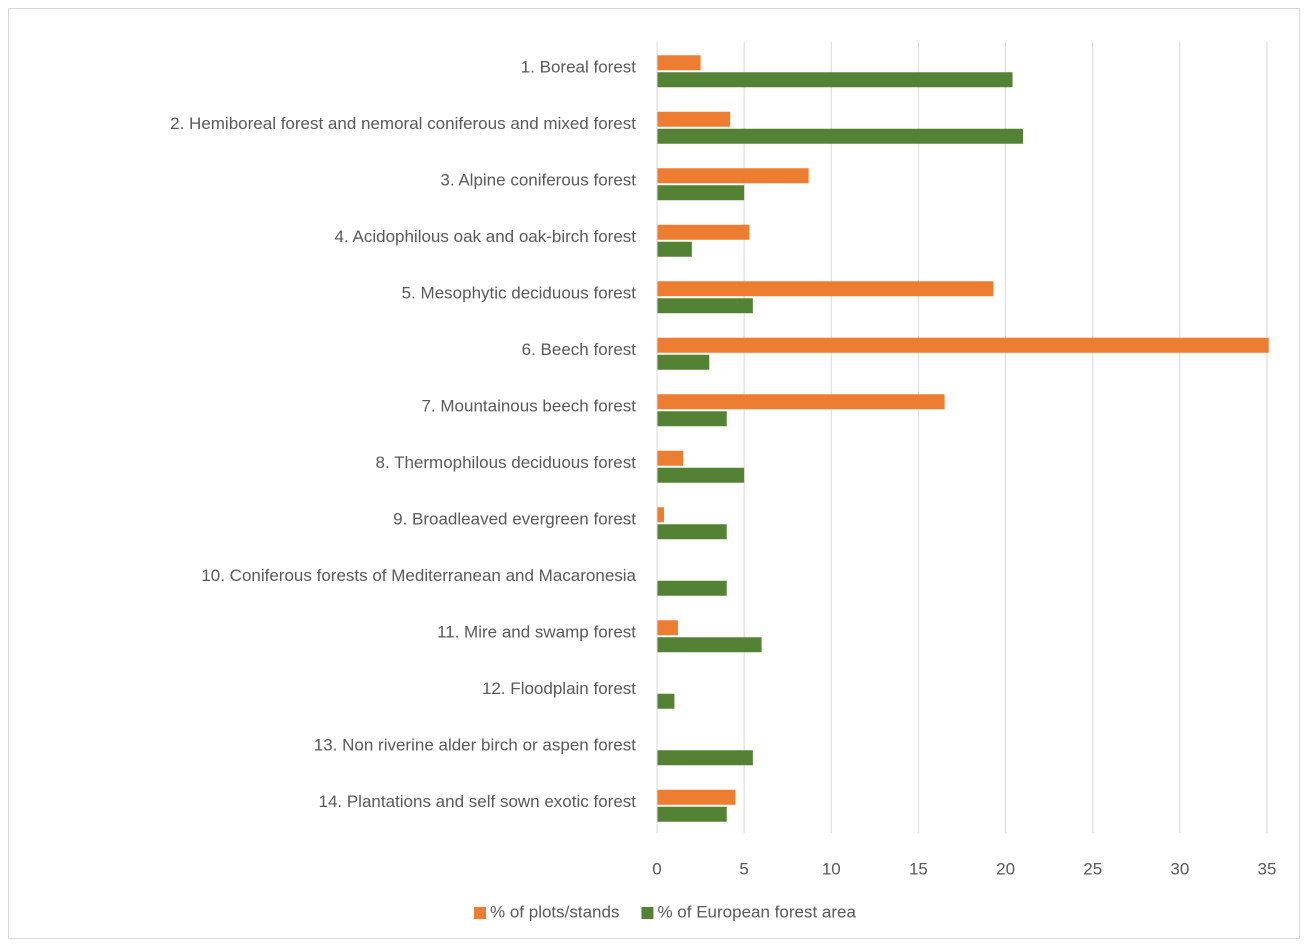  I want to click on x-tick-label: 20, so click(1005, 868).